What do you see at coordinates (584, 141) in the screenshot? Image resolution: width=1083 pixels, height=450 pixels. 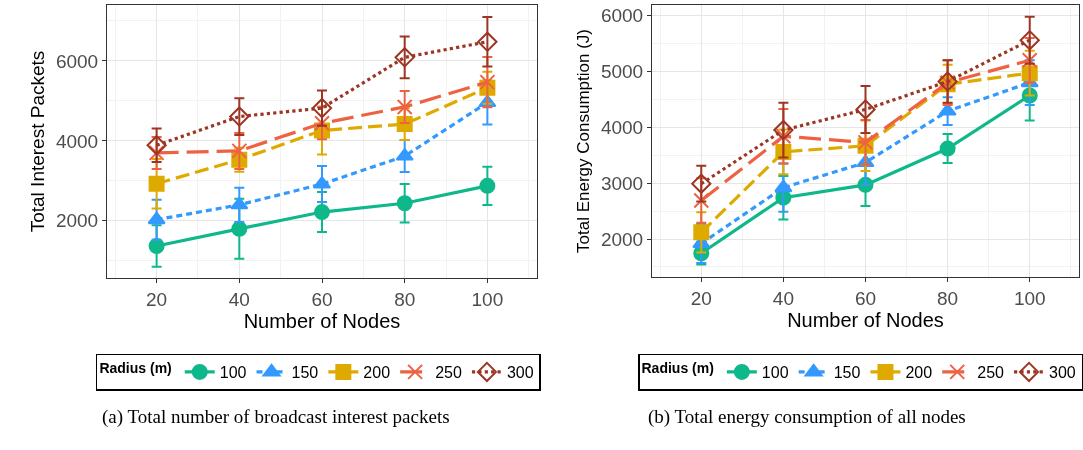 I see `y-axis-title: Total Energy Consumption (J)` at bounding box center [584, 141].